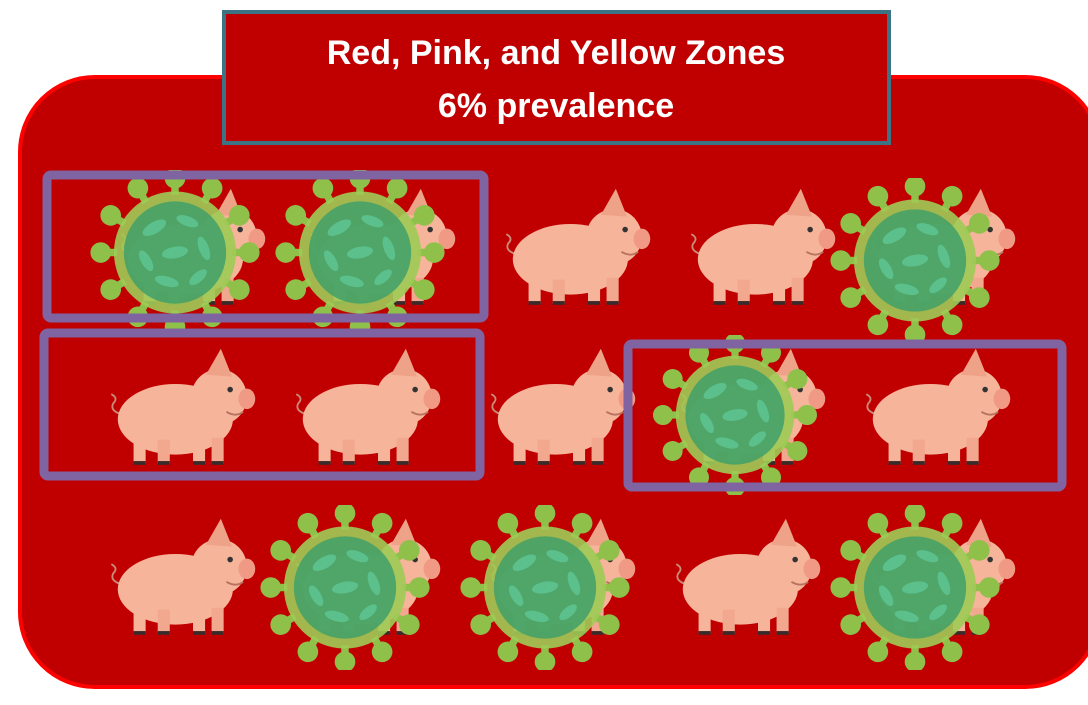 The image size is (1088, 705). I want to click on title-line: Red, Pink, and Yellow Zones, so click(556, 53).